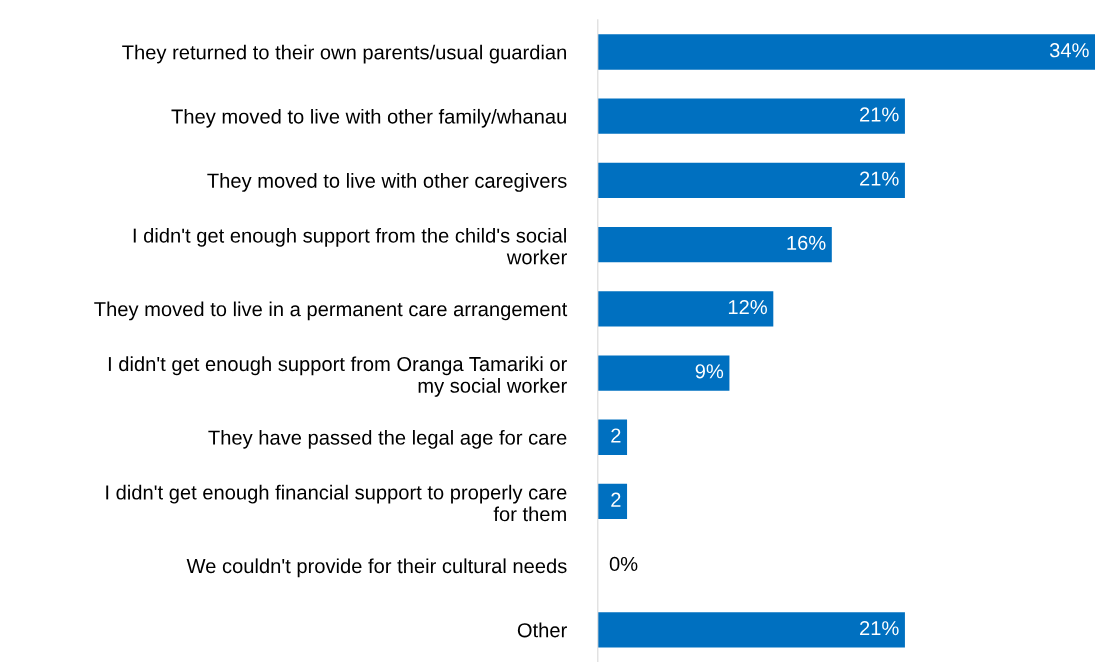  What do you see at coordinates (542, 630) in the screenshot?
I see `y-tick-label: Other` at bounding box center [542, 630].